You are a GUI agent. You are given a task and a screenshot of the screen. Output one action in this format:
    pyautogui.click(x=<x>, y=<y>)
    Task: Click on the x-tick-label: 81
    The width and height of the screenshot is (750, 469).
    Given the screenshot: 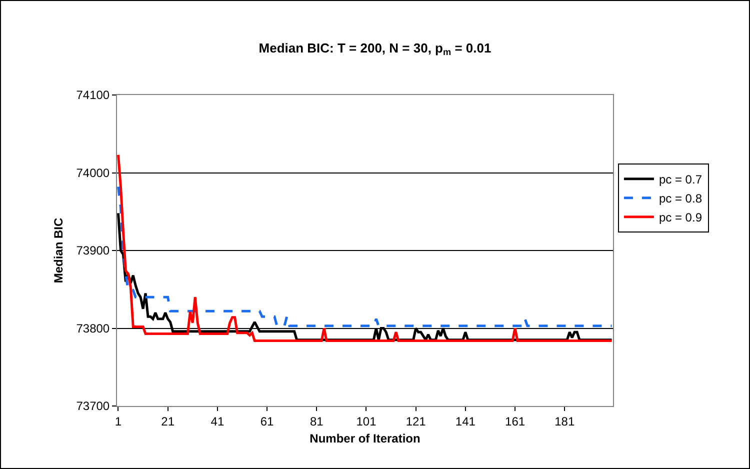 What is the action you would take?
    pyautogui.click(x=317, y=421)
    